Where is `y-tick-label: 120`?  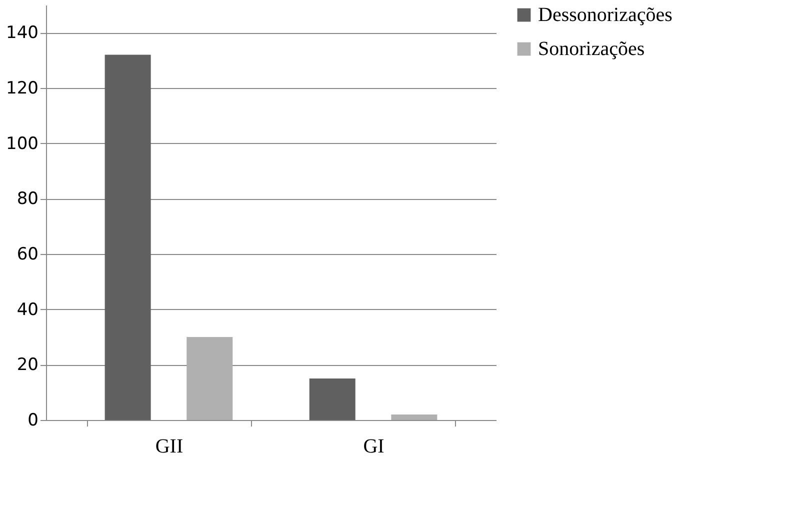 y-tick-label: 120 is located at coordinates (22, 88).